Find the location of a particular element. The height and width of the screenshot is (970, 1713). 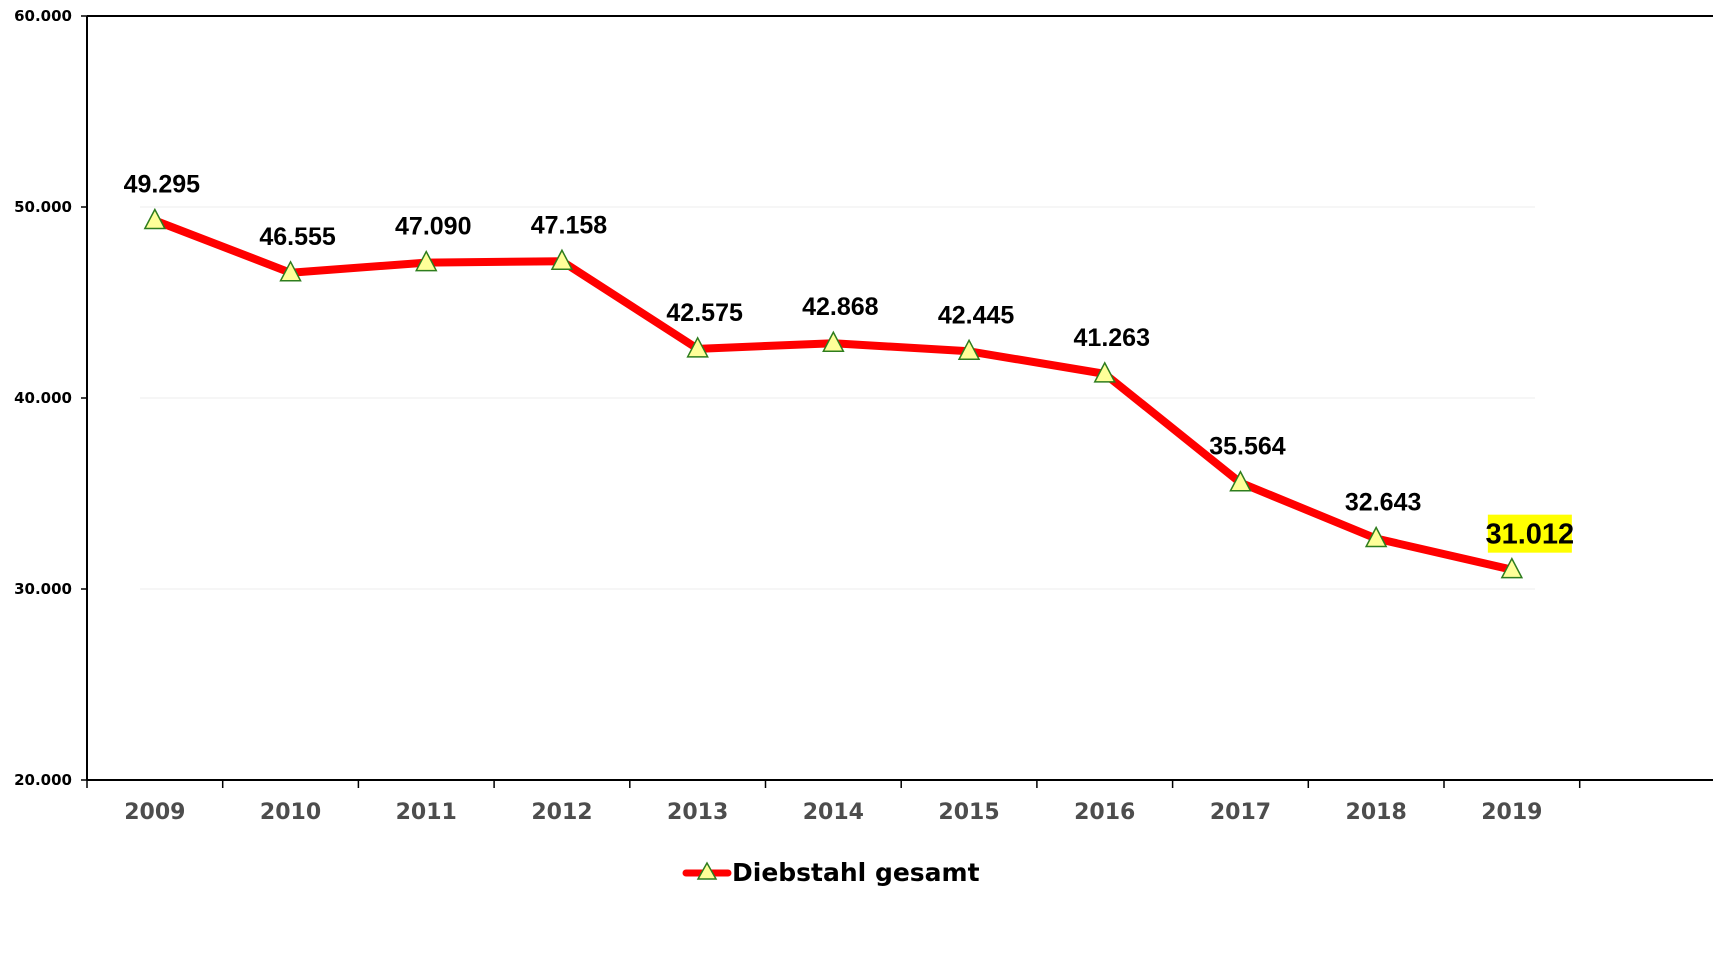

data-label: 46.555 is located at coordinates (297, 237).